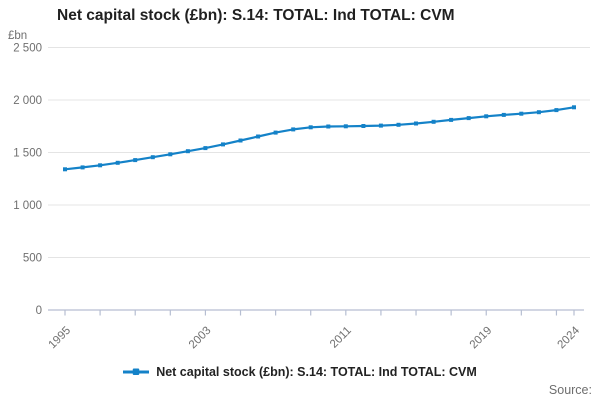  I want to click on data-point-2020, so click(503, 114).